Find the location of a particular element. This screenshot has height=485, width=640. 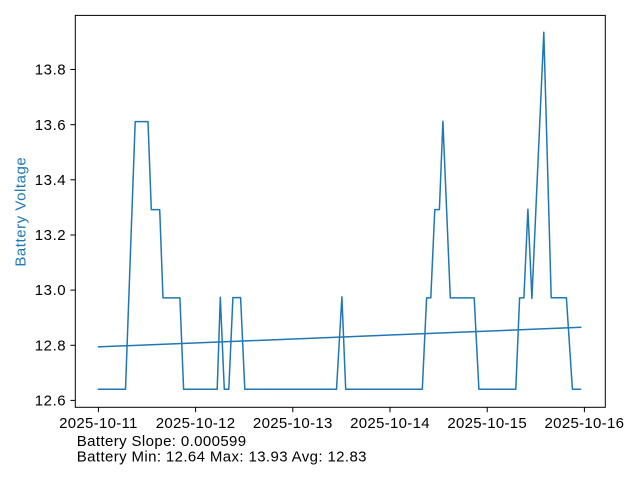

svg-text: 13.2 is located at coordinates (50, 235).